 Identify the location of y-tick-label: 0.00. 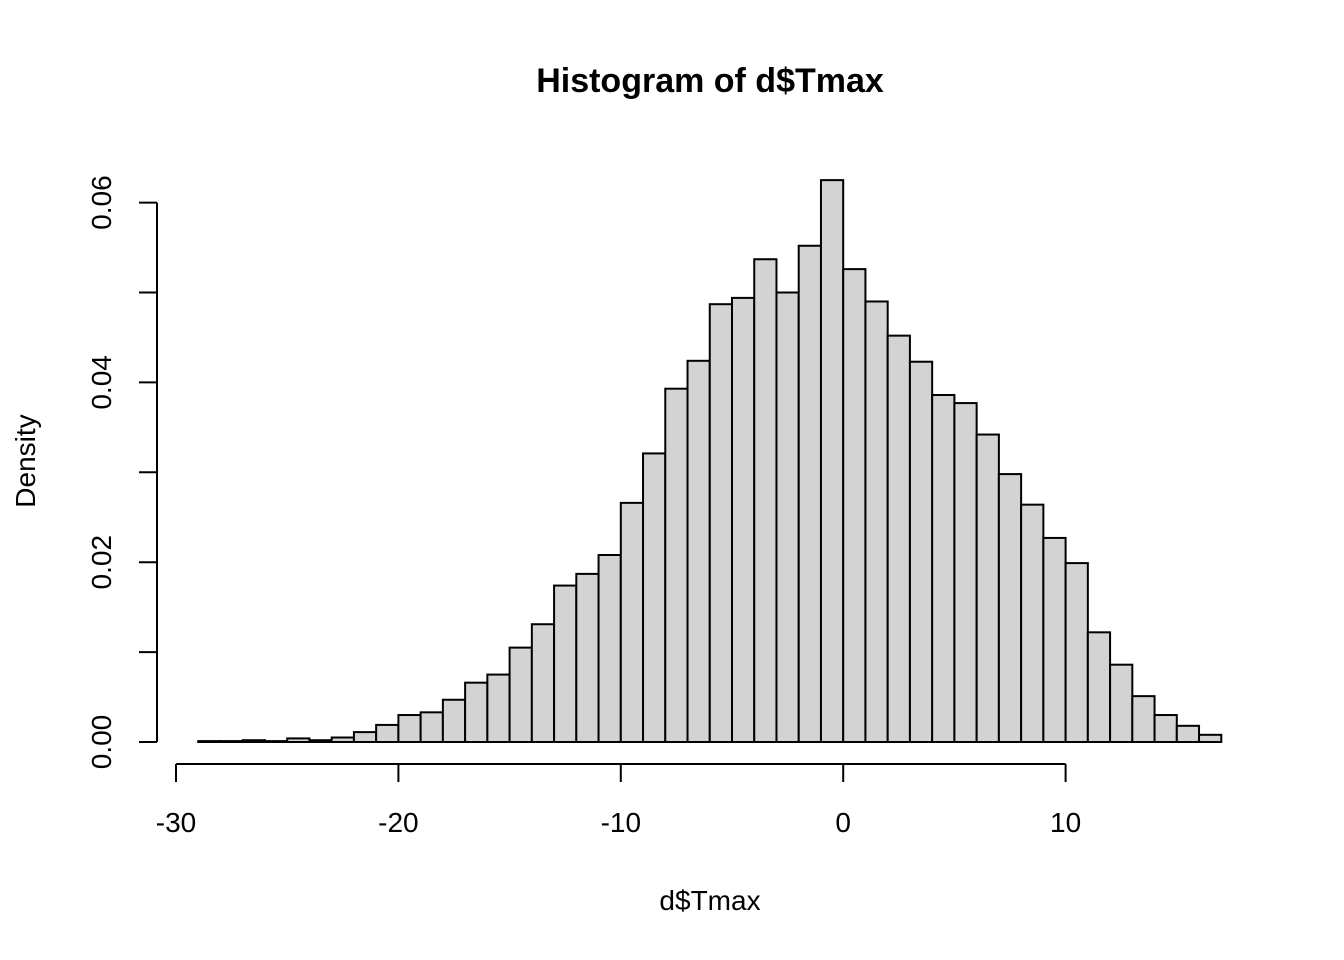
(101, 742).